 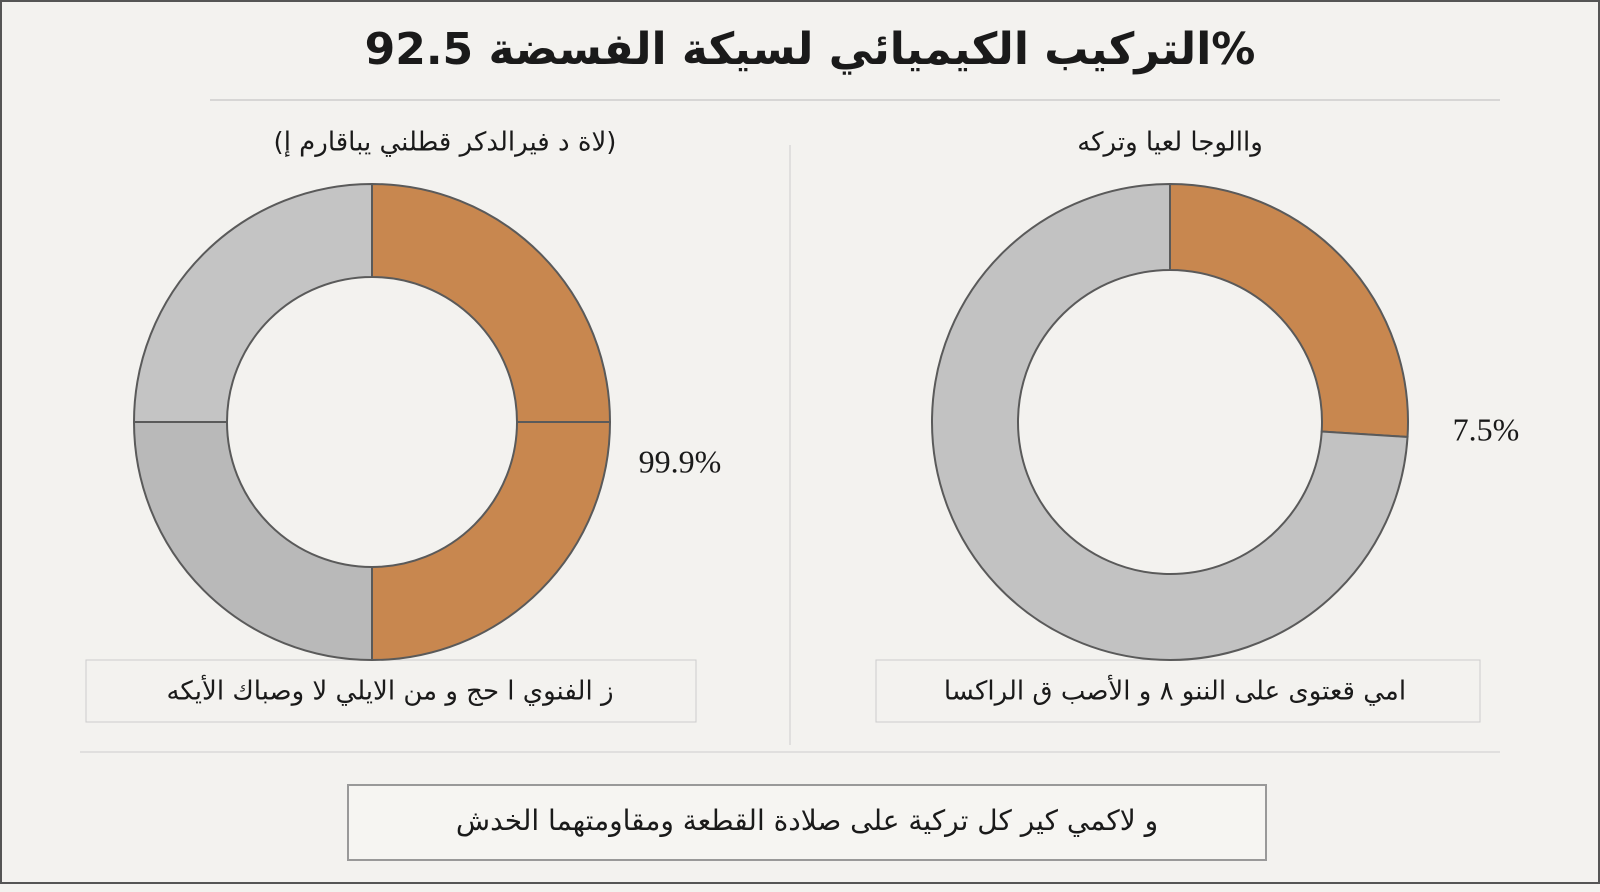 What do you see at coordinates (680, 461) in the screenshot?
I see `annotation: 99.9%` at bounding box center [680, 461].